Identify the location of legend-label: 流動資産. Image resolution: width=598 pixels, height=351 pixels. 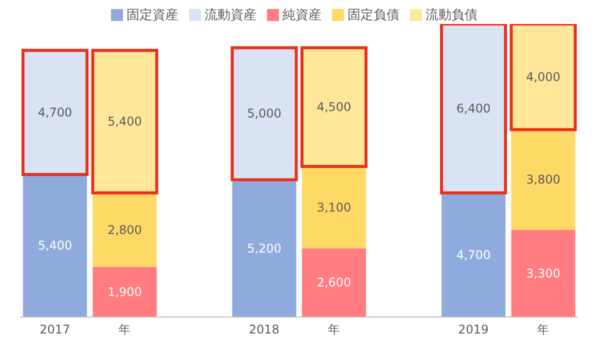
(230, 15).